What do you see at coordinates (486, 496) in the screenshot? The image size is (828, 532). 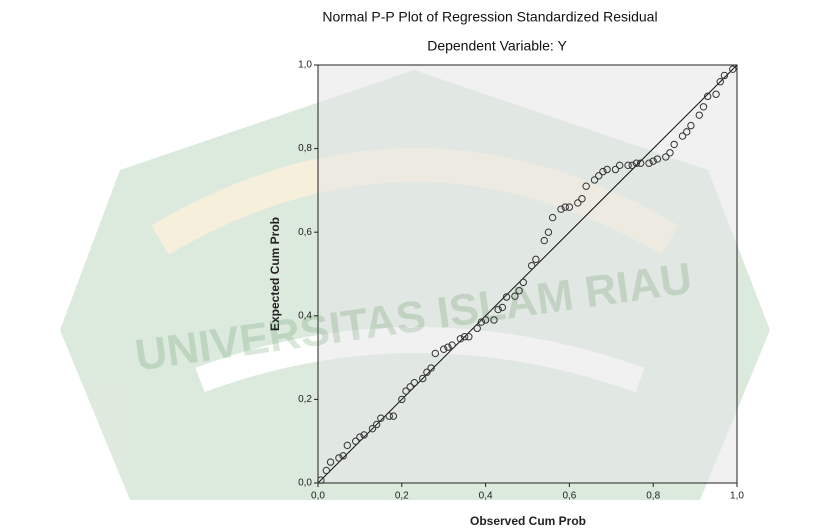 I see `x-tick-label: 0,4` at bounding box center [486, 496].